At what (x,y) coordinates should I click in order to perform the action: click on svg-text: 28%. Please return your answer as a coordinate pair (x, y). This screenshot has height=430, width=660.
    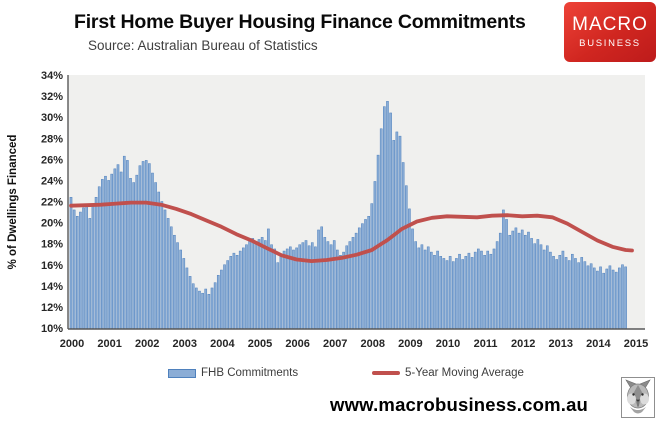
    Looking at the image, I should click on (52, 139).